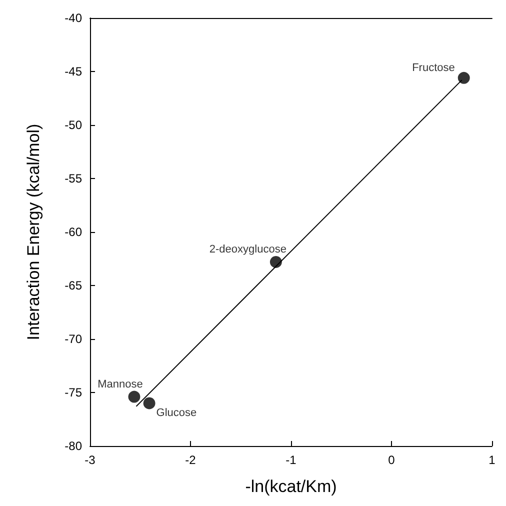  What do you see at coordinates (247, 249) in the screenshot?
I see `annotation: 2-deoxyglucose` at bounding box center [247, 249].